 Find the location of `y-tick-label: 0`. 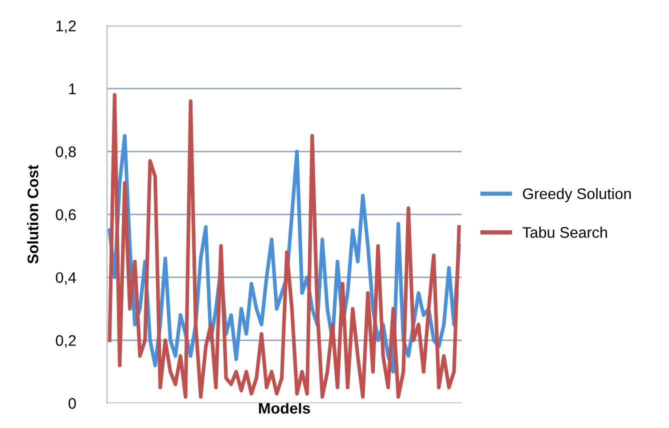

y-tick-label: 0 is located at coordinates (72, 403).